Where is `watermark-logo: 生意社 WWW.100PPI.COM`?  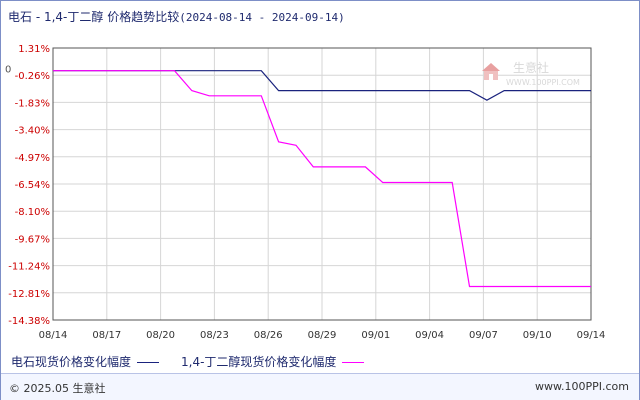 watermark-logo: 生意社 WWW.100PPI.COM is located at coordinates (531, 73).